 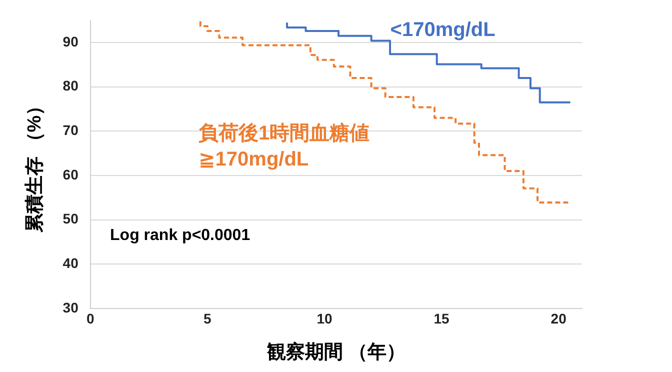 What do you see at coordinates (70, 86) in the screenshot?
I see `y-tick-label: 80` at bounding box center [70, 86].